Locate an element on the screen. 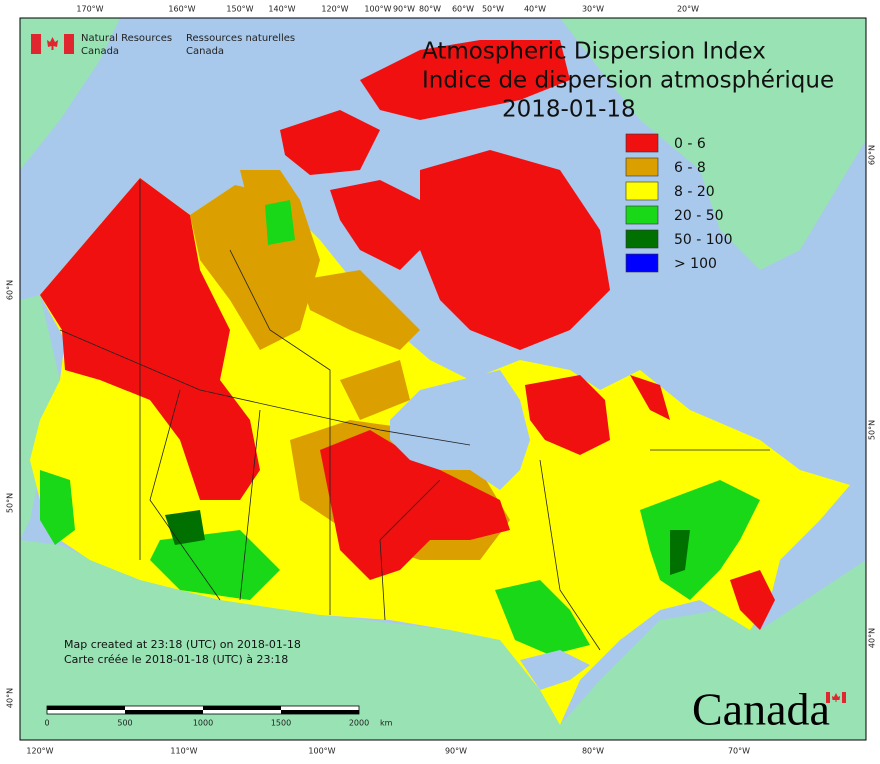  baffin-island is located at coordinates (515, 250).